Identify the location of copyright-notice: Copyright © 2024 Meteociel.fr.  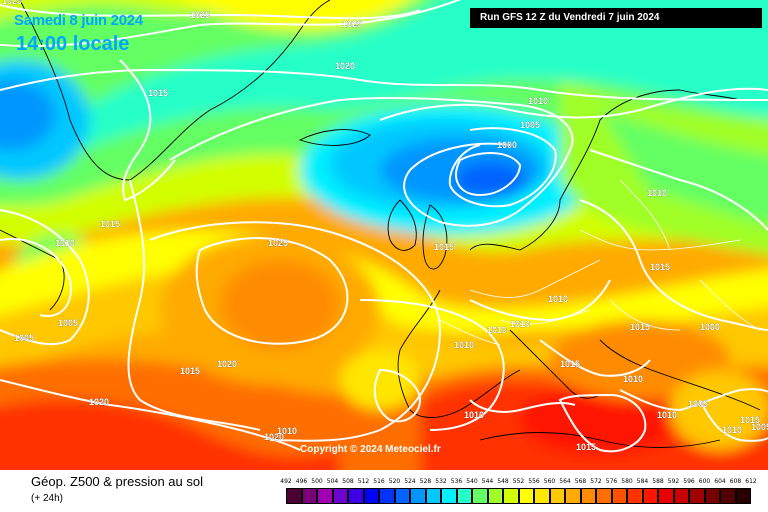
(370, 449).